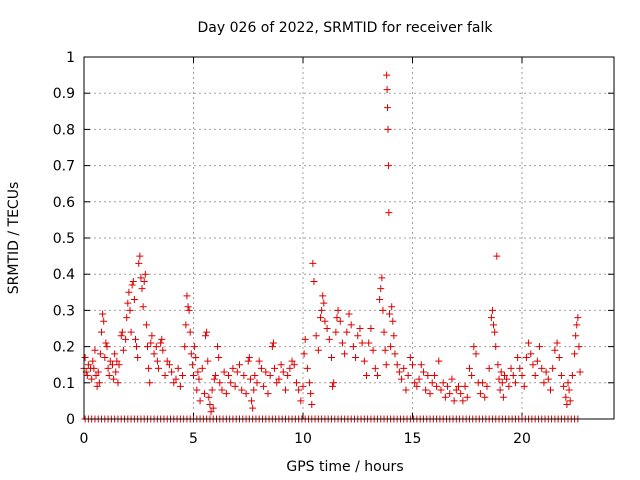 This screenshot has width=640, height=480. What do you see at coordinates (64, 167) in the screenshot?
I see `y-tick-label: 0.7` at bounding box center [64, 167].